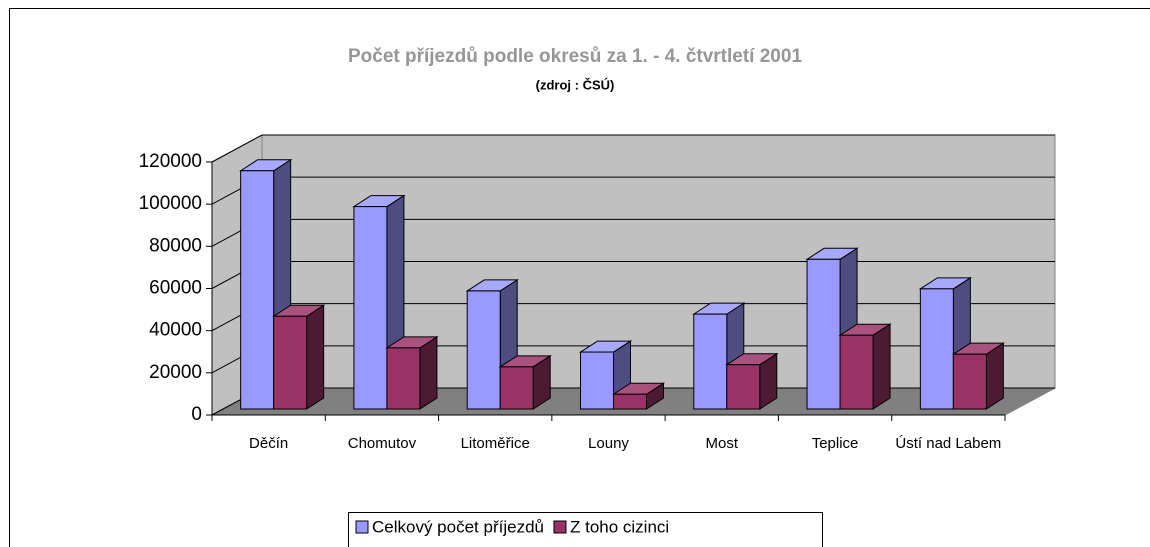 The width and height of the screenshot is (1150, 547). What do you see at coordinates (196, 414) in the screenshot?
I see `y-tick-label: 0` at bounding box center [196, 414].